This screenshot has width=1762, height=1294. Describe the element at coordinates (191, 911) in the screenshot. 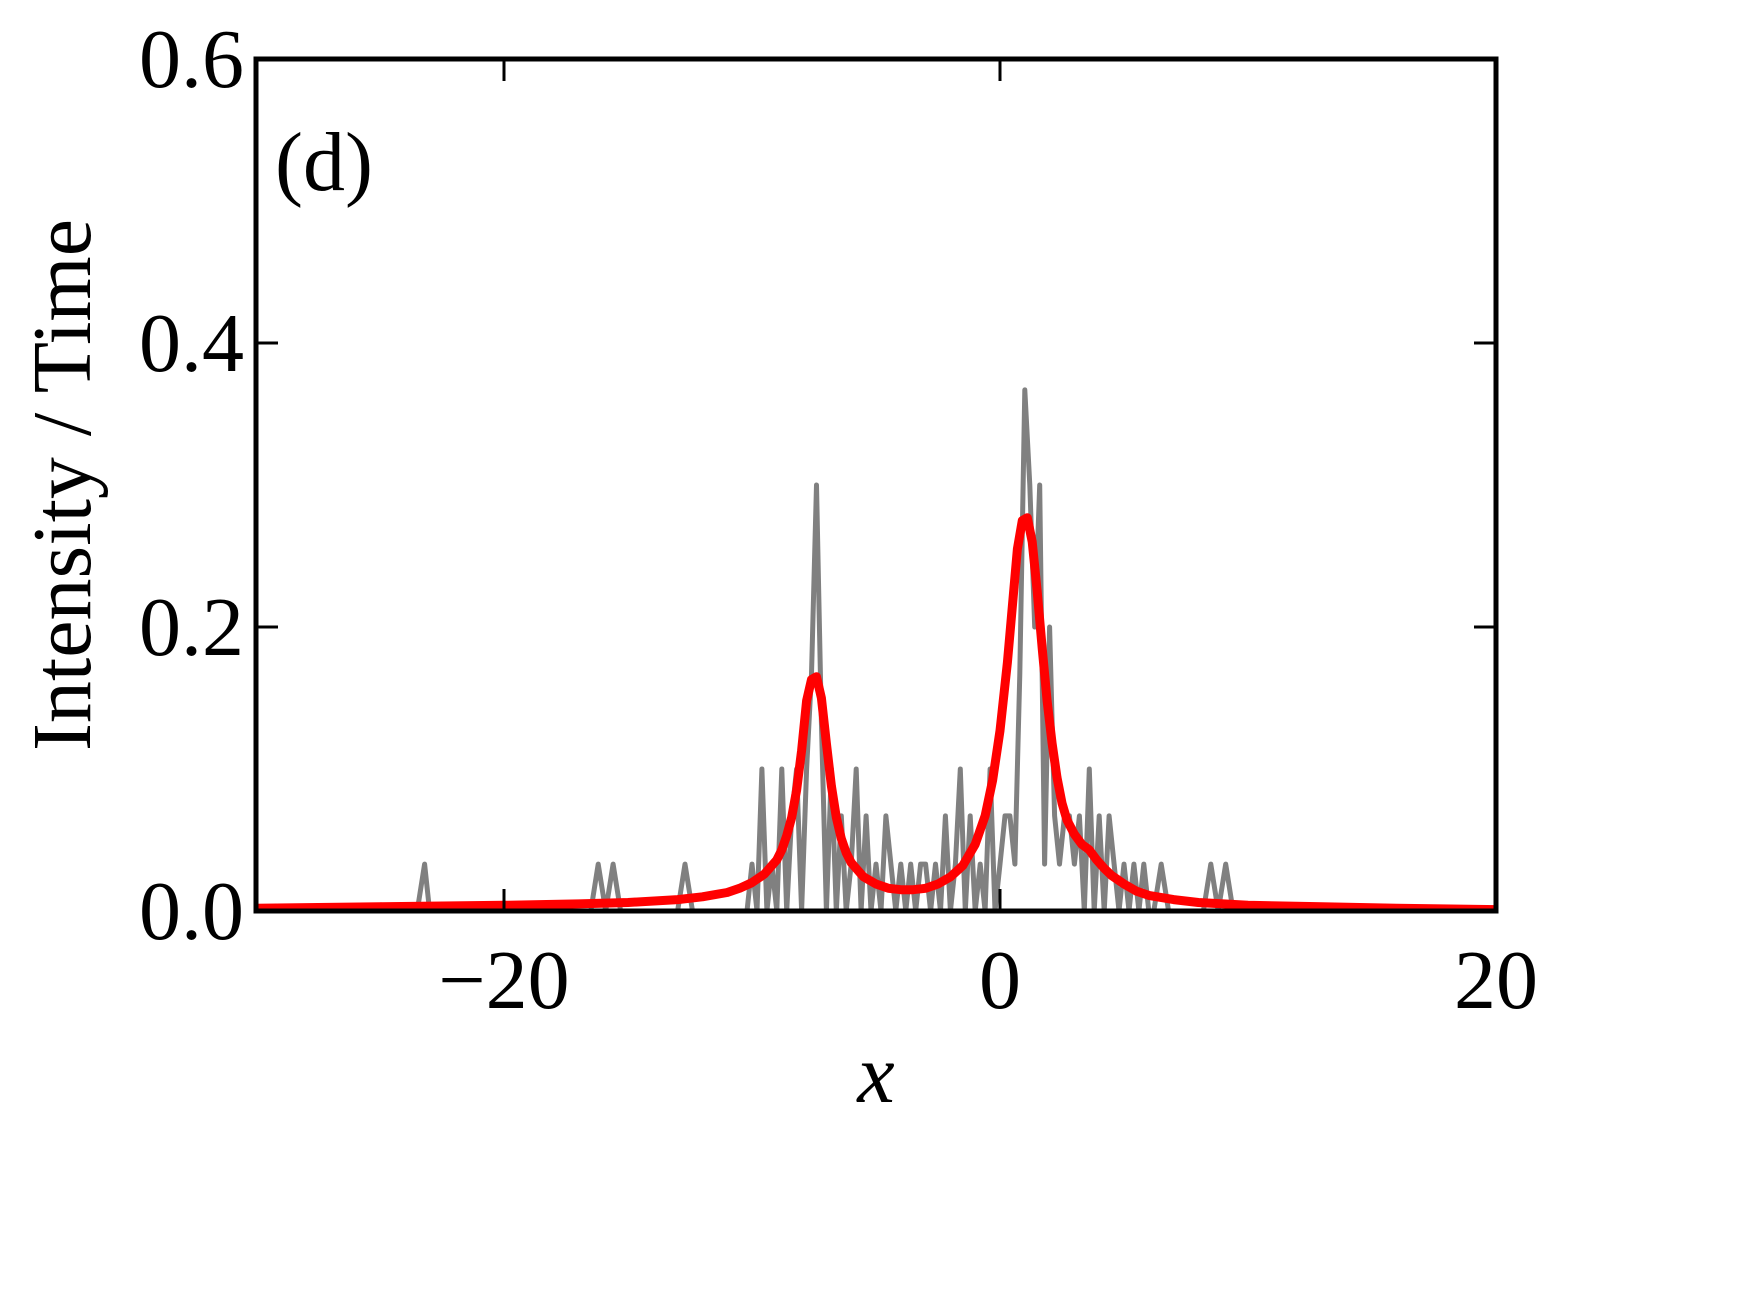

I see `y-tick-label: 0.0` at that location.